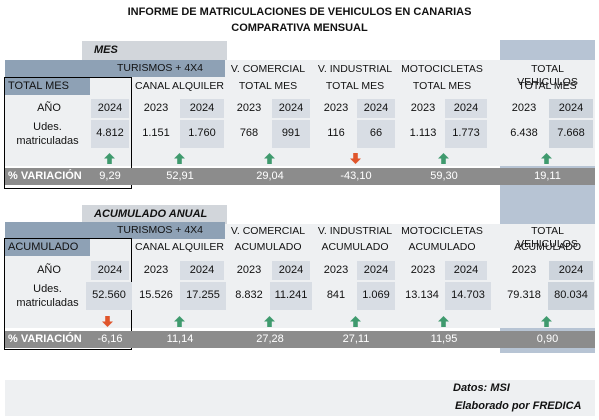 The width and height of the screenshot is (599, 420). What do you see at coordinates (524, 108) in the screenshot?
I see `mes-year-tot-a: 2023` at bounding box center [524, 108].